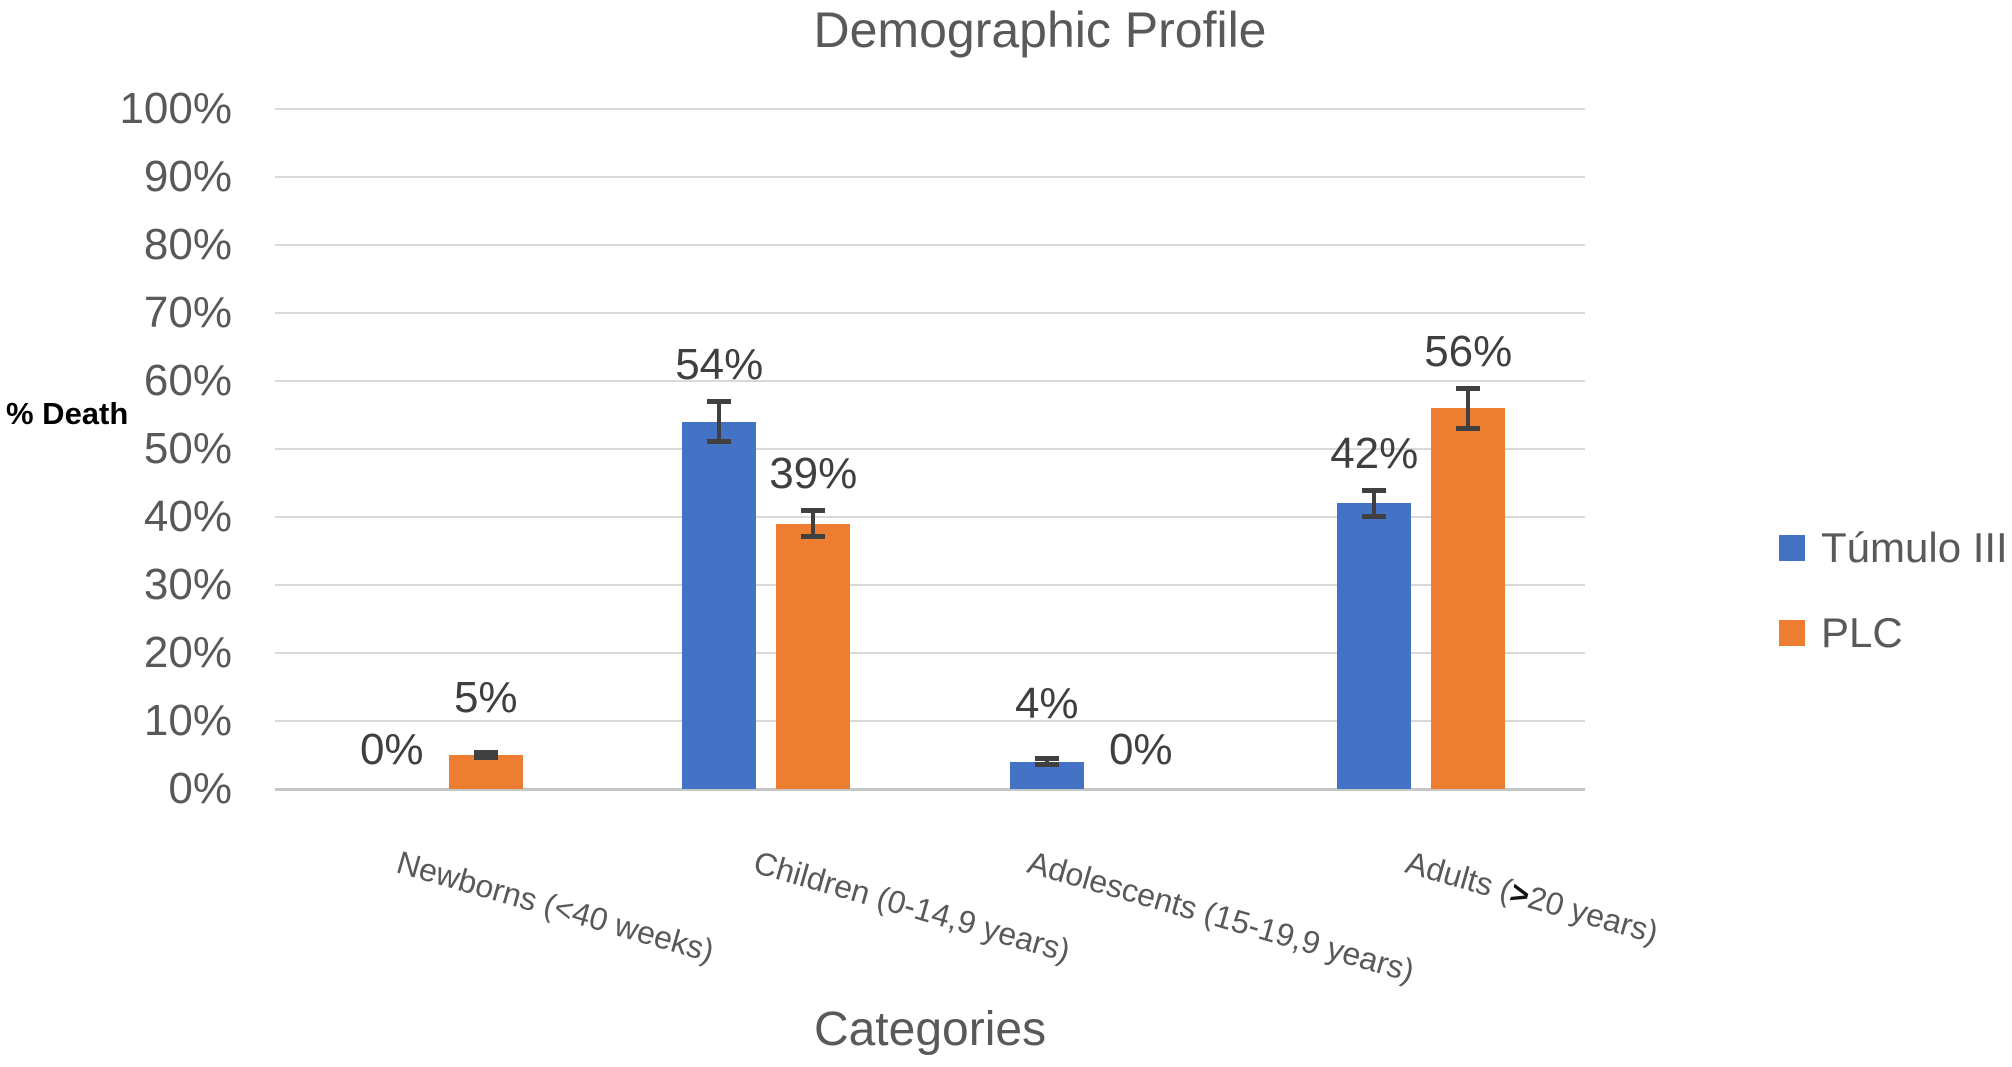  Describe the element at coordinates (187, 380) in the screenshot. I see `y-tick-label: 60%` at that location.